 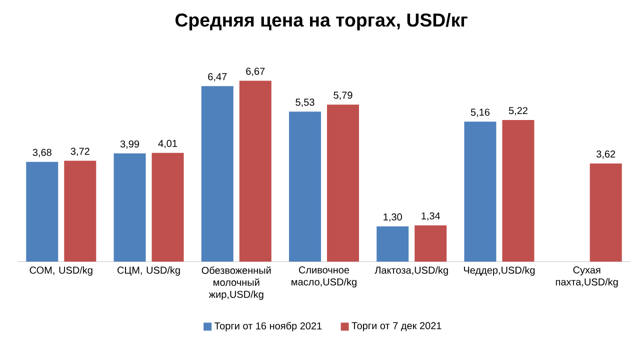 I want to click on x-tick-label: СЦМ, USD/kg, so click(x=149, y=271).